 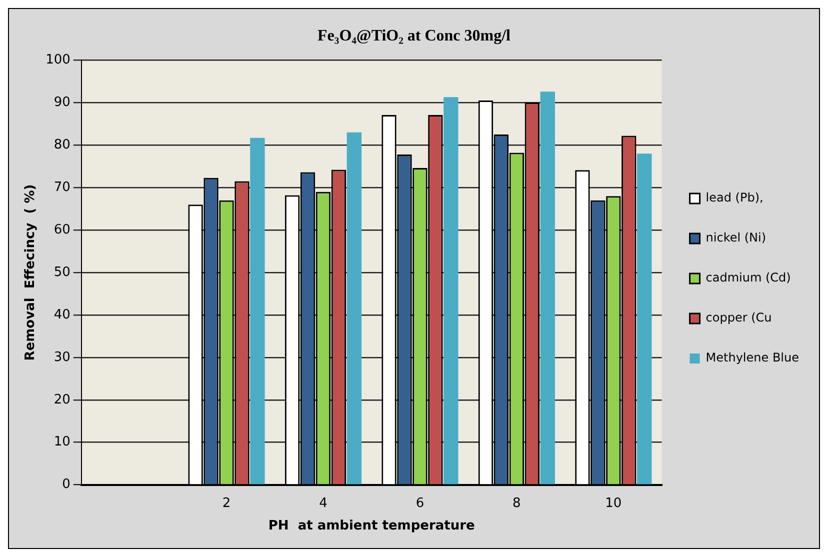 What do you see at coordinates (735, 197) in the screenshot?
I see `legend-label: lead (Pb),` at bounding box center [735, 197].